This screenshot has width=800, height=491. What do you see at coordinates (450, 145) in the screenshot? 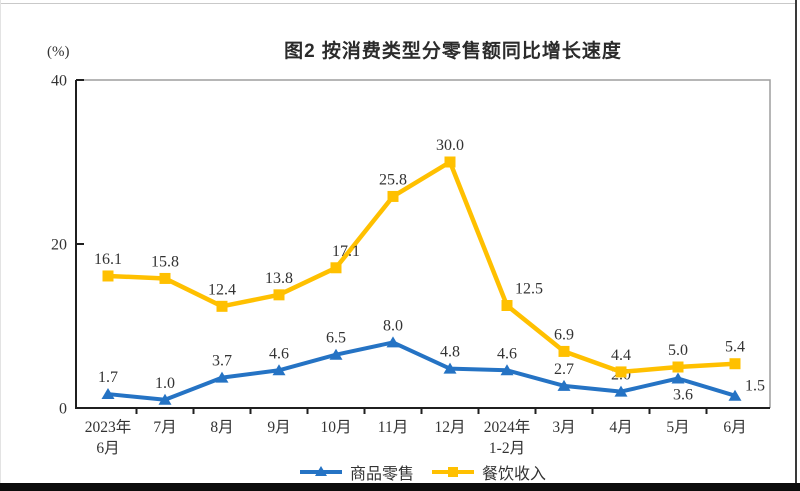
I see `data-label: 30.0` at bounding box center [450, 145].